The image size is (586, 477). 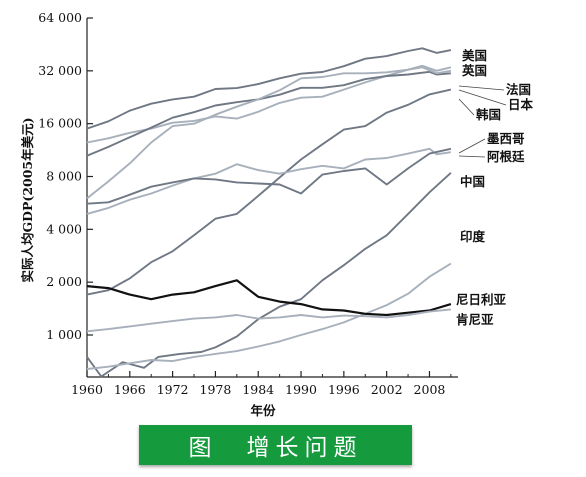 I want to click on y-tick-label: 2 000, so click(x=64, y=281).